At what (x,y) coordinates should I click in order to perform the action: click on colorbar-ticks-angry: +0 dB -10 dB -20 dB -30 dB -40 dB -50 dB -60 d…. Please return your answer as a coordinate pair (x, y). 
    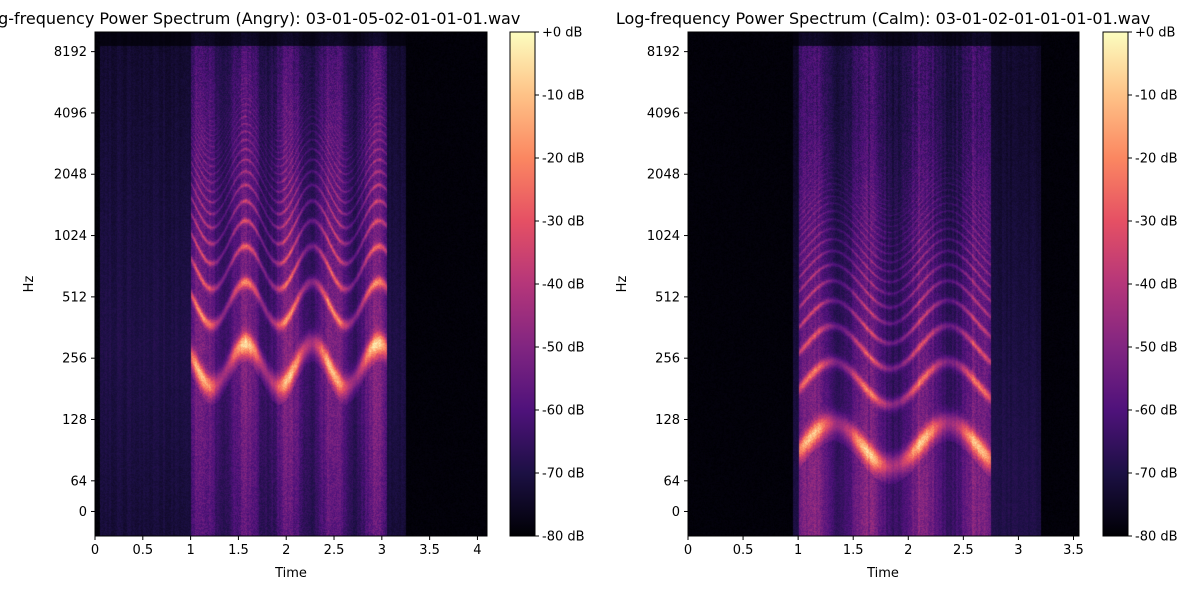
    Looking at the image, I should click on (560, 285).